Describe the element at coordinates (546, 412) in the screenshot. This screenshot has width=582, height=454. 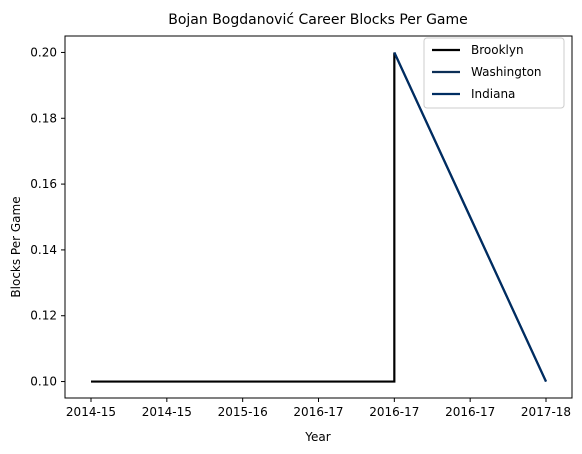
I see `x-tick-label: 2017-18` at that location.